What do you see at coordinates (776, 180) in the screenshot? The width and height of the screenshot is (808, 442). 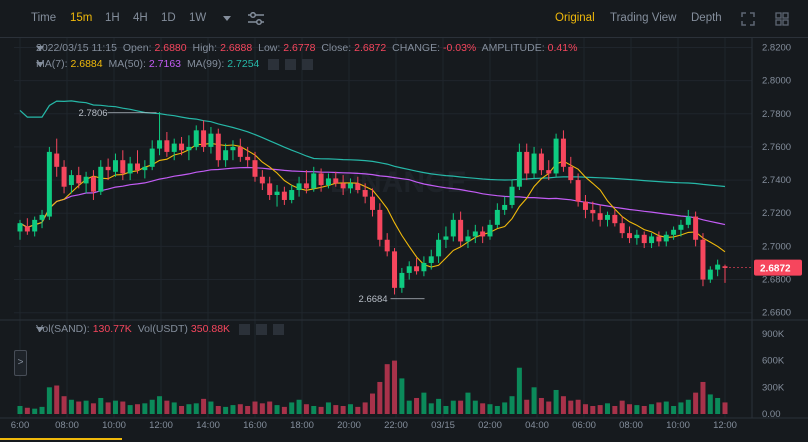 I see `price-tick-label: 2.7400` at bounding box center [776, 180].